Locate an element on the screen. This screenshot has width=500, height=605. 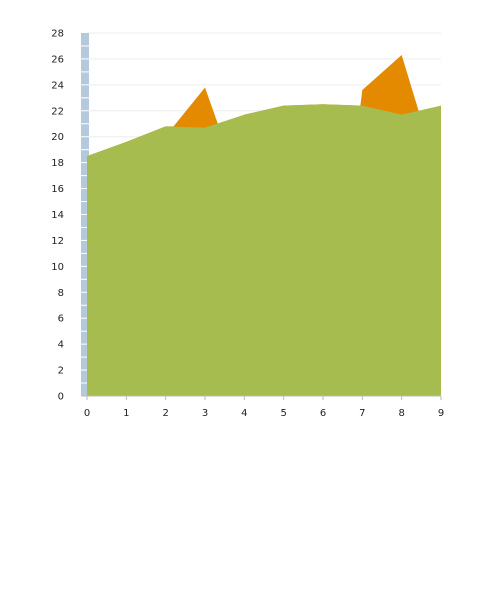
x-tick-label-0: 0 is located at coordinates (87, 413).